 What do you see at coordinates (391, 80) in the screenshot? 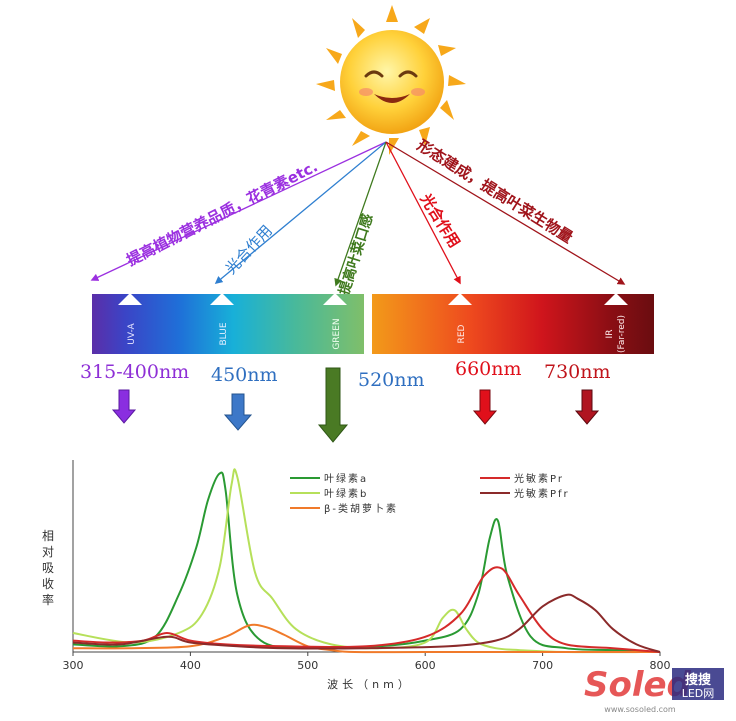
I see `sun-icon` at bounding box center [391, 80].